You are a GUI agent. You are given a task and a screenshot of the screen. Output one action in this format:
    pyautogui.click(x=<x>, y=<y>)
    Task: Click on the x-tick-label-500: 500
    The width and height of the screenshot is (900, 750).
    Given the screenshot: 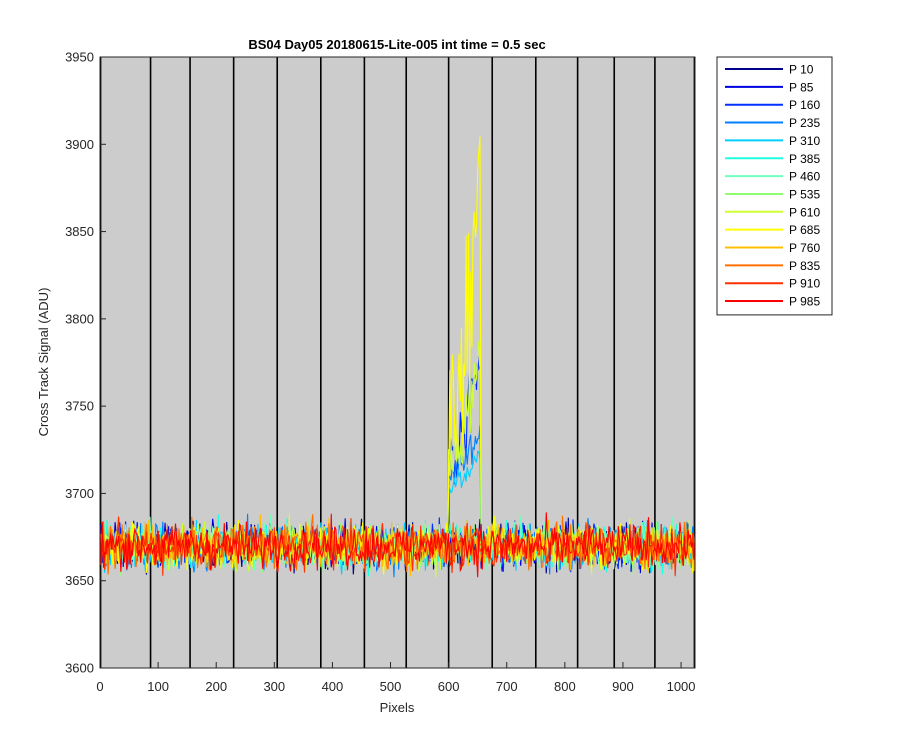 What is the action you would take?
    pyautogui.click(x=391, y=686)
    